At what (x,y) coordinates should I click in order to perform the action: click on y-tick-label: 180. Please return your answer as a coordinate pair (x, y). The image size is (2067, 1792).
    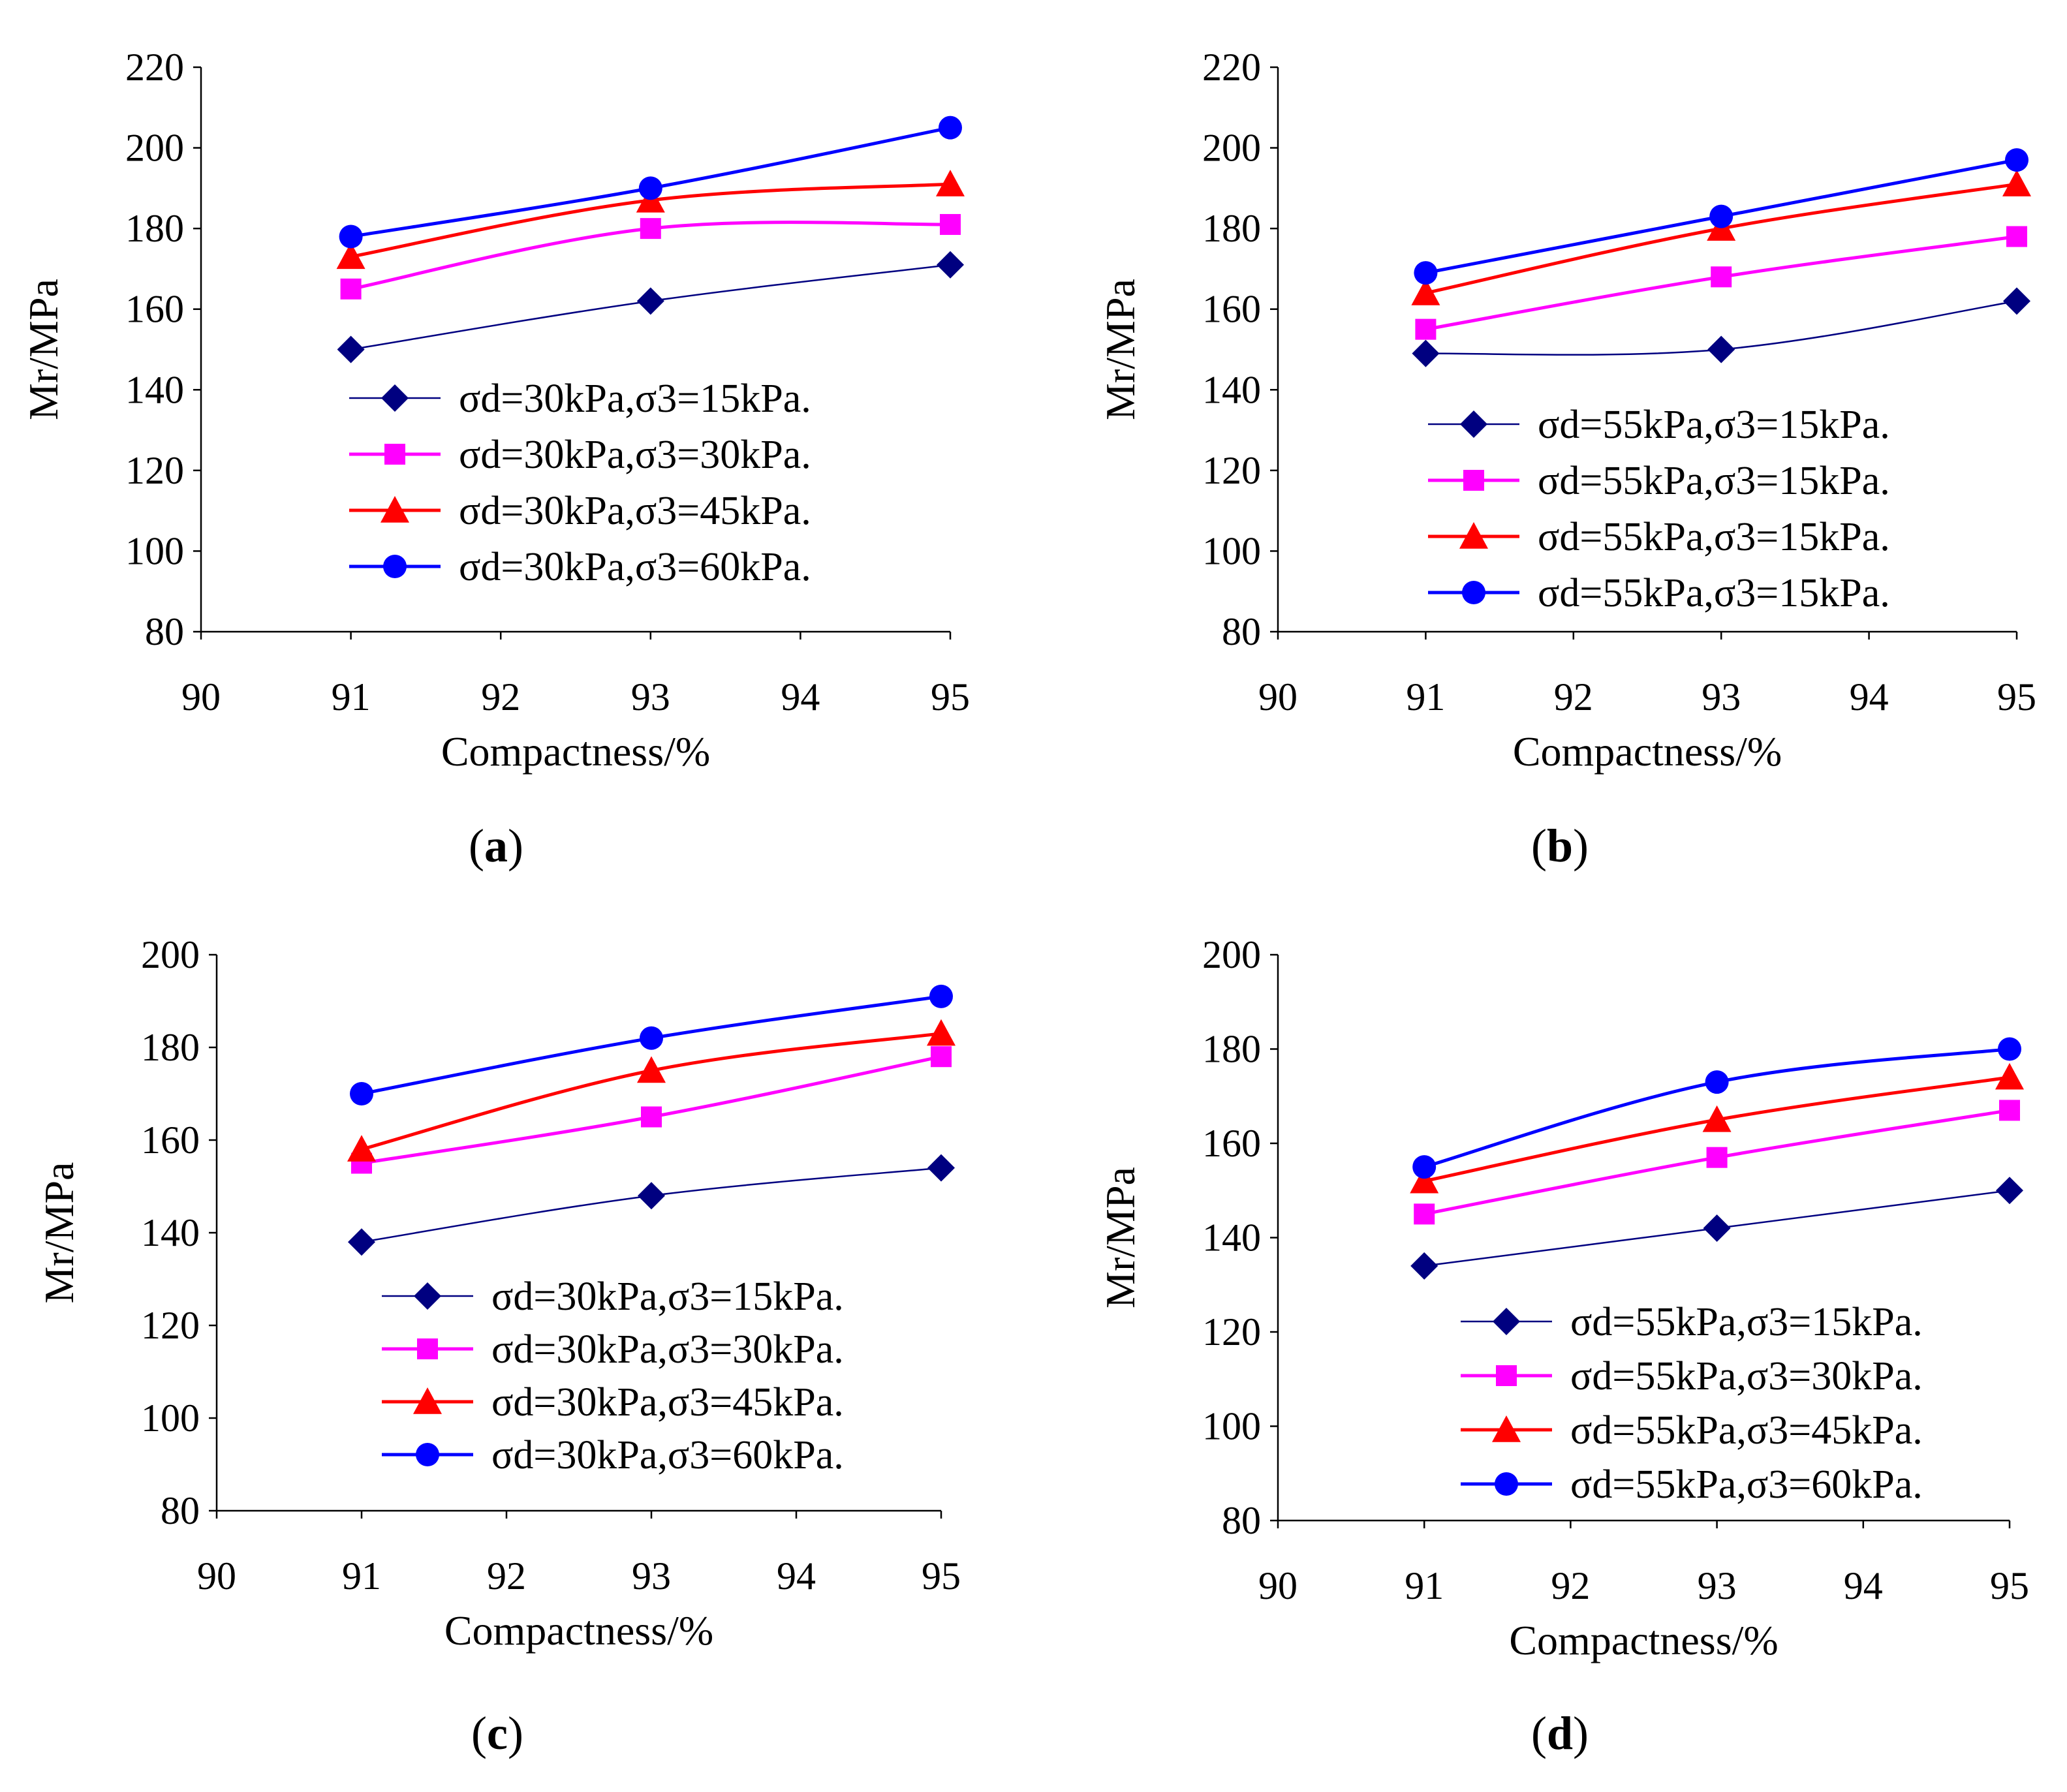
    Looking at the image, I should click on (155, 228).